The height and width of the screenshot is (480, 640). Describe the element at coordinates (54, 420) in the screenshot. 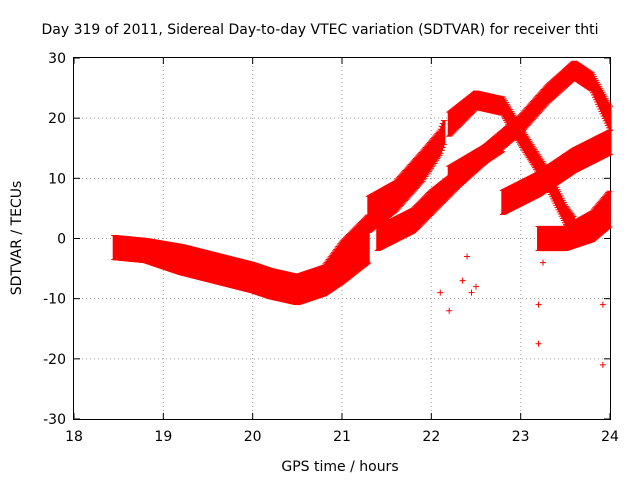

I see `y-tick-label: -30` at that location.